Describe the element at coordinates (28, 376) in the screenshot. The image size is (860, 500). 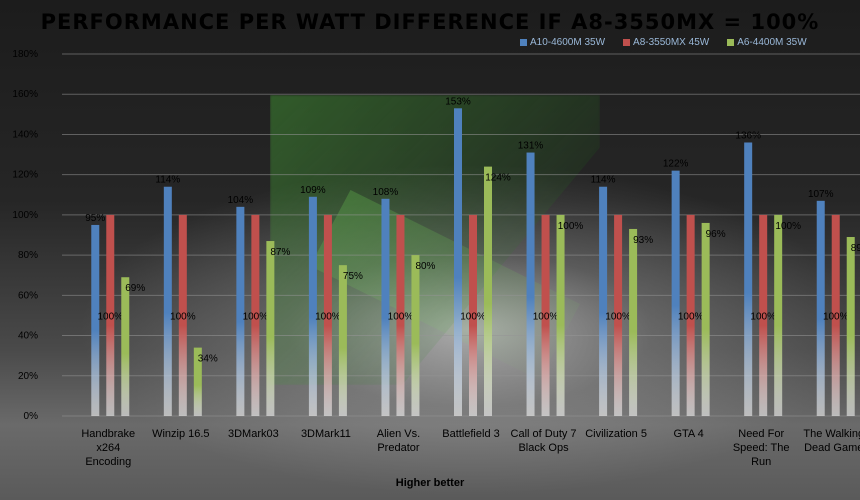
I see `y-tick-label: 20%` at that location.